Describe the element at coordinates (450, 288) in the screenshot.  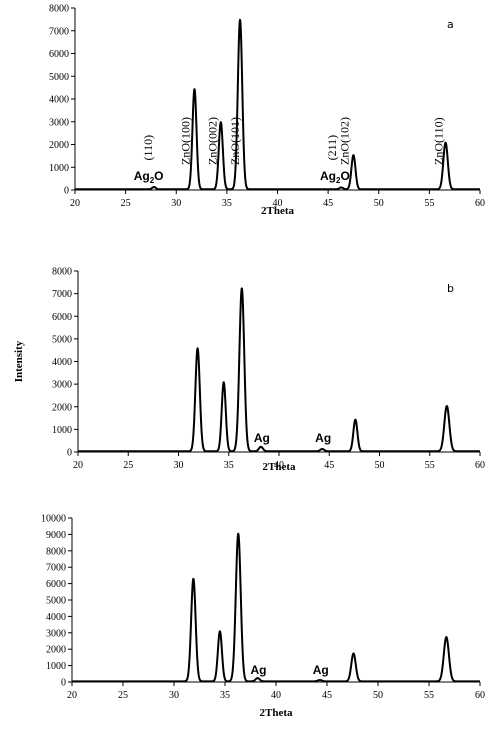
I see `panel-label: b` at that location.